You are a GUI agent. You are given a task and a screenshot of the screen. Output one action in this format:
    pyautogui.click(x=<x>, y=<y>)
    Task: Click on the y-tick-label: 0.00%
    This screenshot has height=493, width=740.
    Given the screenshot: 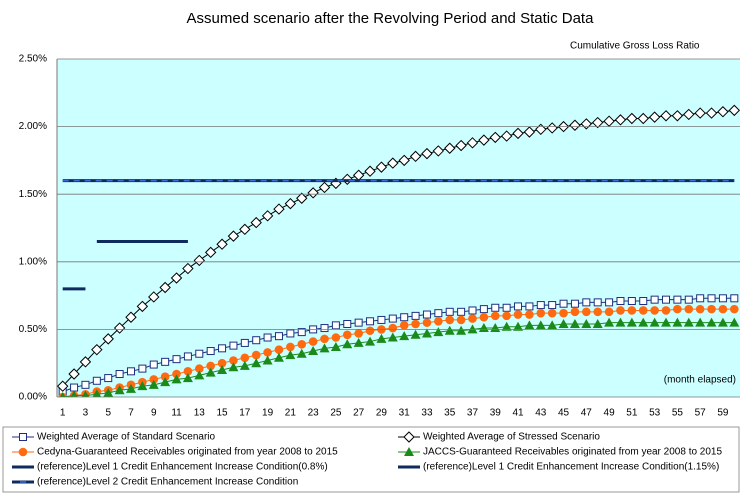 What is the action you would take?
    pyautogui.click(x=33, y=397)
    